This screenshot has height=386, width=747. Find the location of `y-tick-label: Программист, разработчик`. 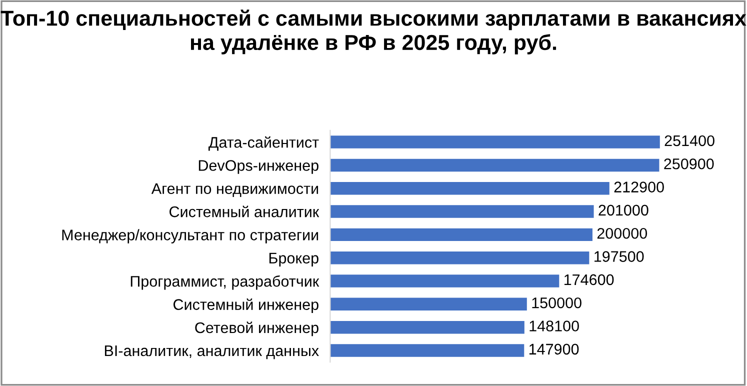

y-tick-label: Программист, разработчик is located at coordinates (225, 282).